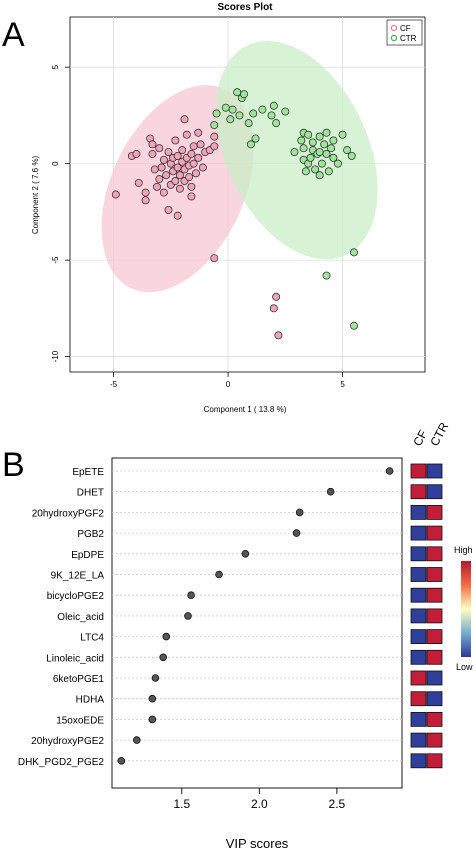  I want to click on vip-feature-label: DHET, so click(90, 493).